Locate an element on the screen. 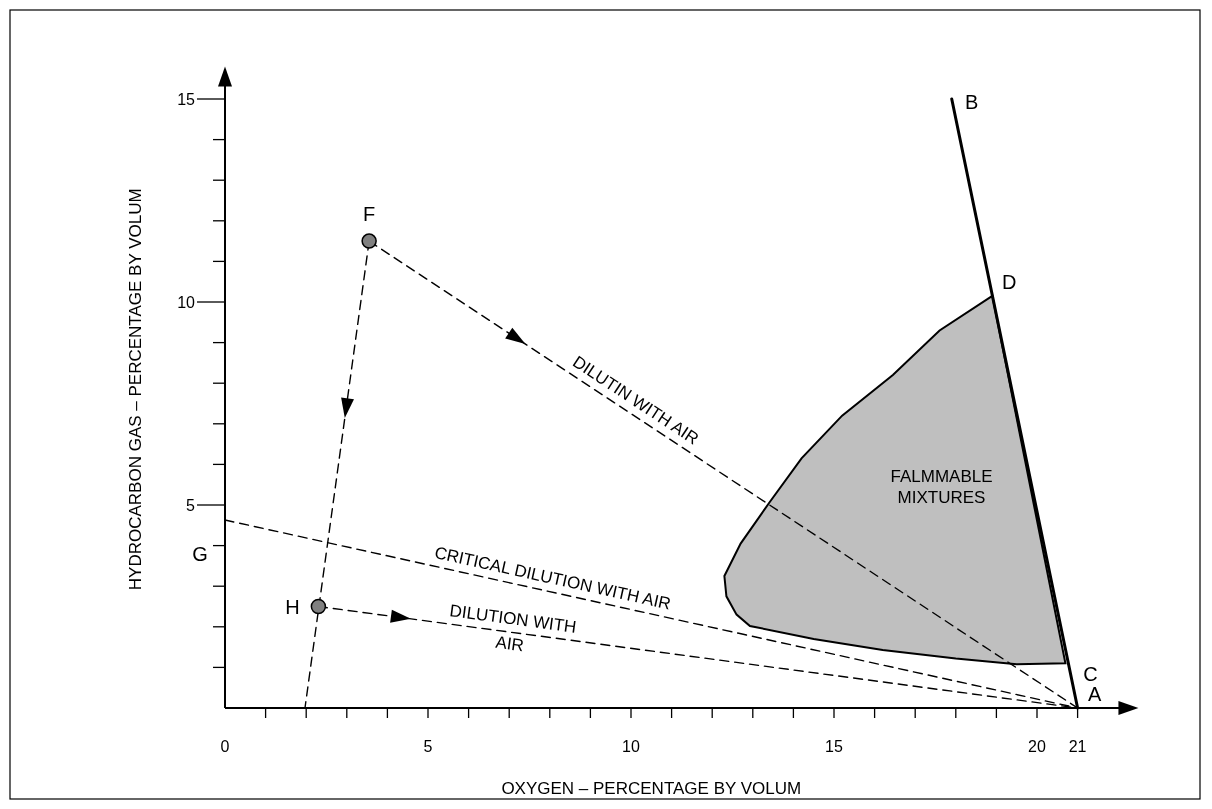  y-tick-label: 15 is located at coordinates (186, 99).